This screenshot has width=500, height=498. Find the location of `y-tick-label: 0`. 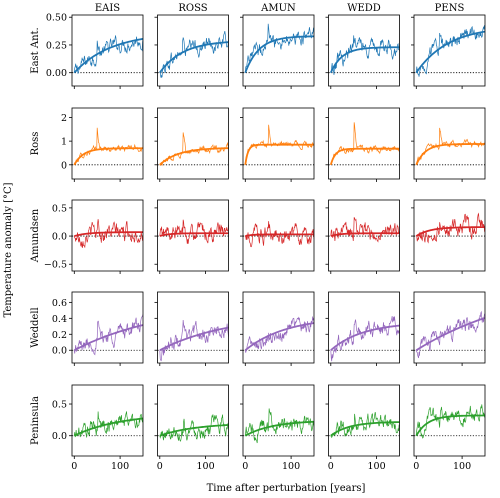

y-tick-label: 0 is located at coordinates (64, 165).